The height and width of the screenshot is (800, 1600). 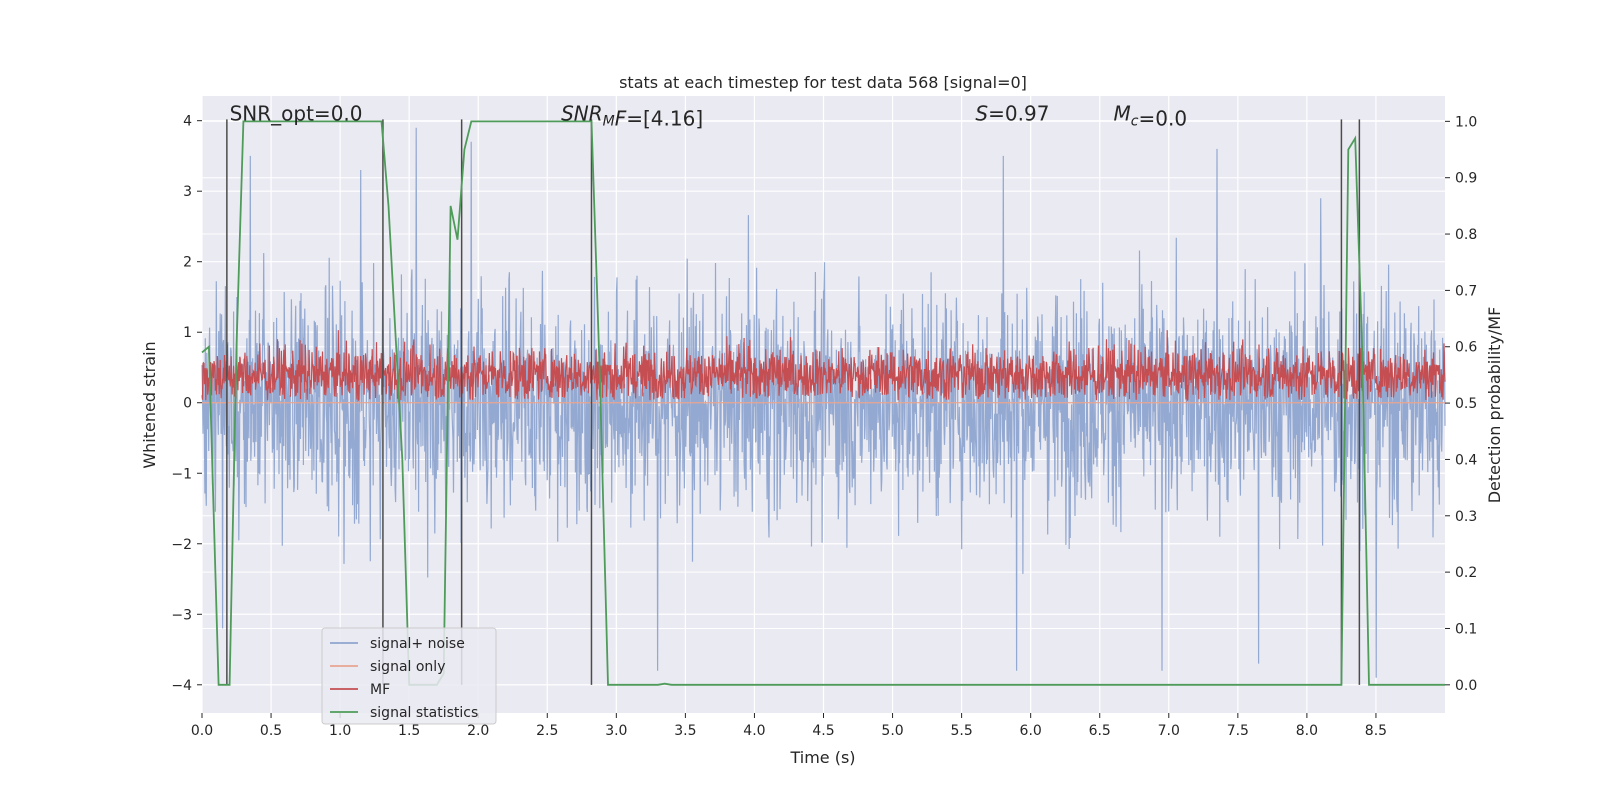 What do you see at coordinates (296, 114) in the screenshot?
I see `annotation-0: SNR_opt=0.0` at bounding box center [296, 114].